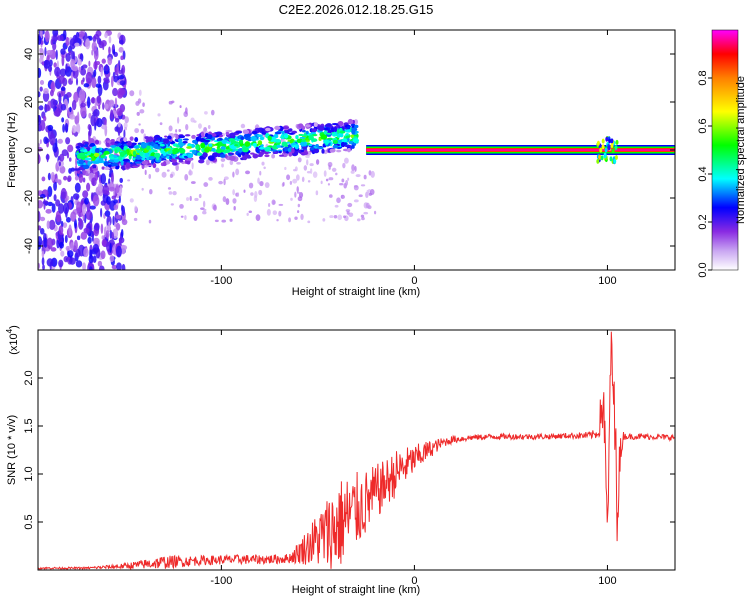 Image resolution: width=750 pixels, height=600 pixels. I want to click on y-tick-label: 0, so click(29, 150).